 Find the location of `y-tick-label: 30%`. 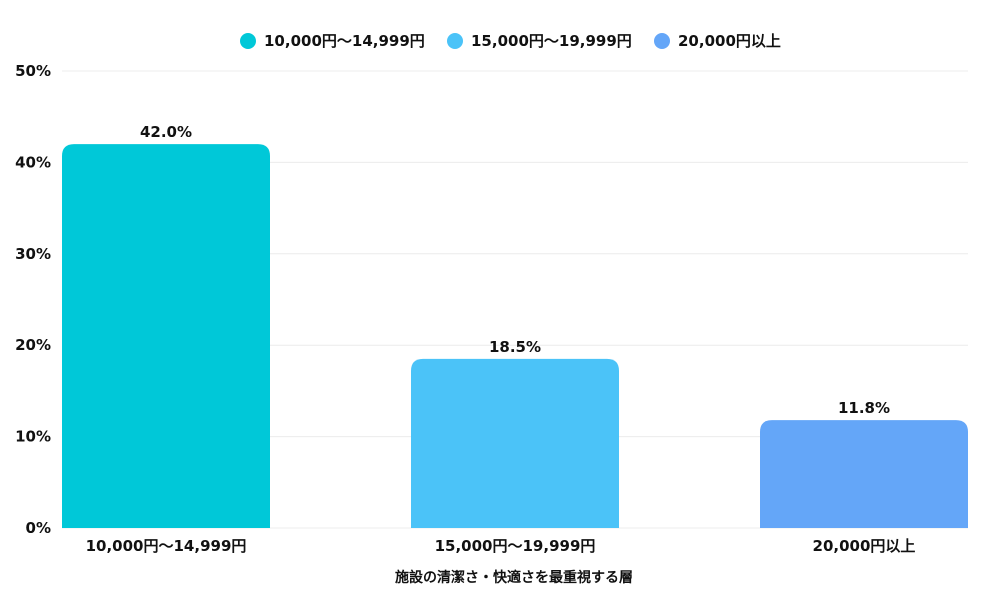

y-tick-label: 30% is located at coordinates (33, 254).